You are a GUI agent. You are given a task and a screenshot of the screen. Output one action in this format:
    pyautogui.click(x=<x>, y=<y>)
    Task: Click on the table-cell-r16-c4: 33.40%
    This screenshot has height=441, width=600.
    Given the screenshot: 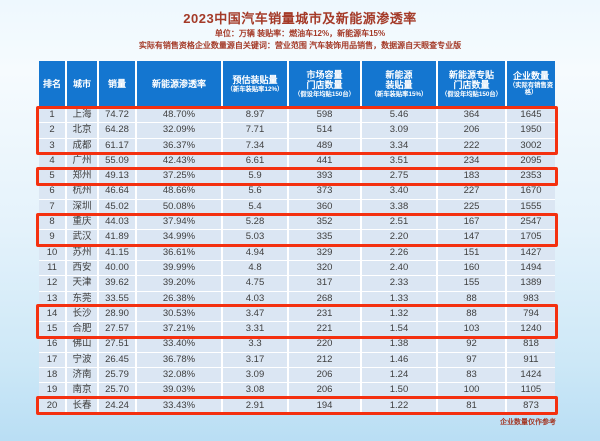 What is the action you would take?
    pyautogui.click(x=179, y=344)
    